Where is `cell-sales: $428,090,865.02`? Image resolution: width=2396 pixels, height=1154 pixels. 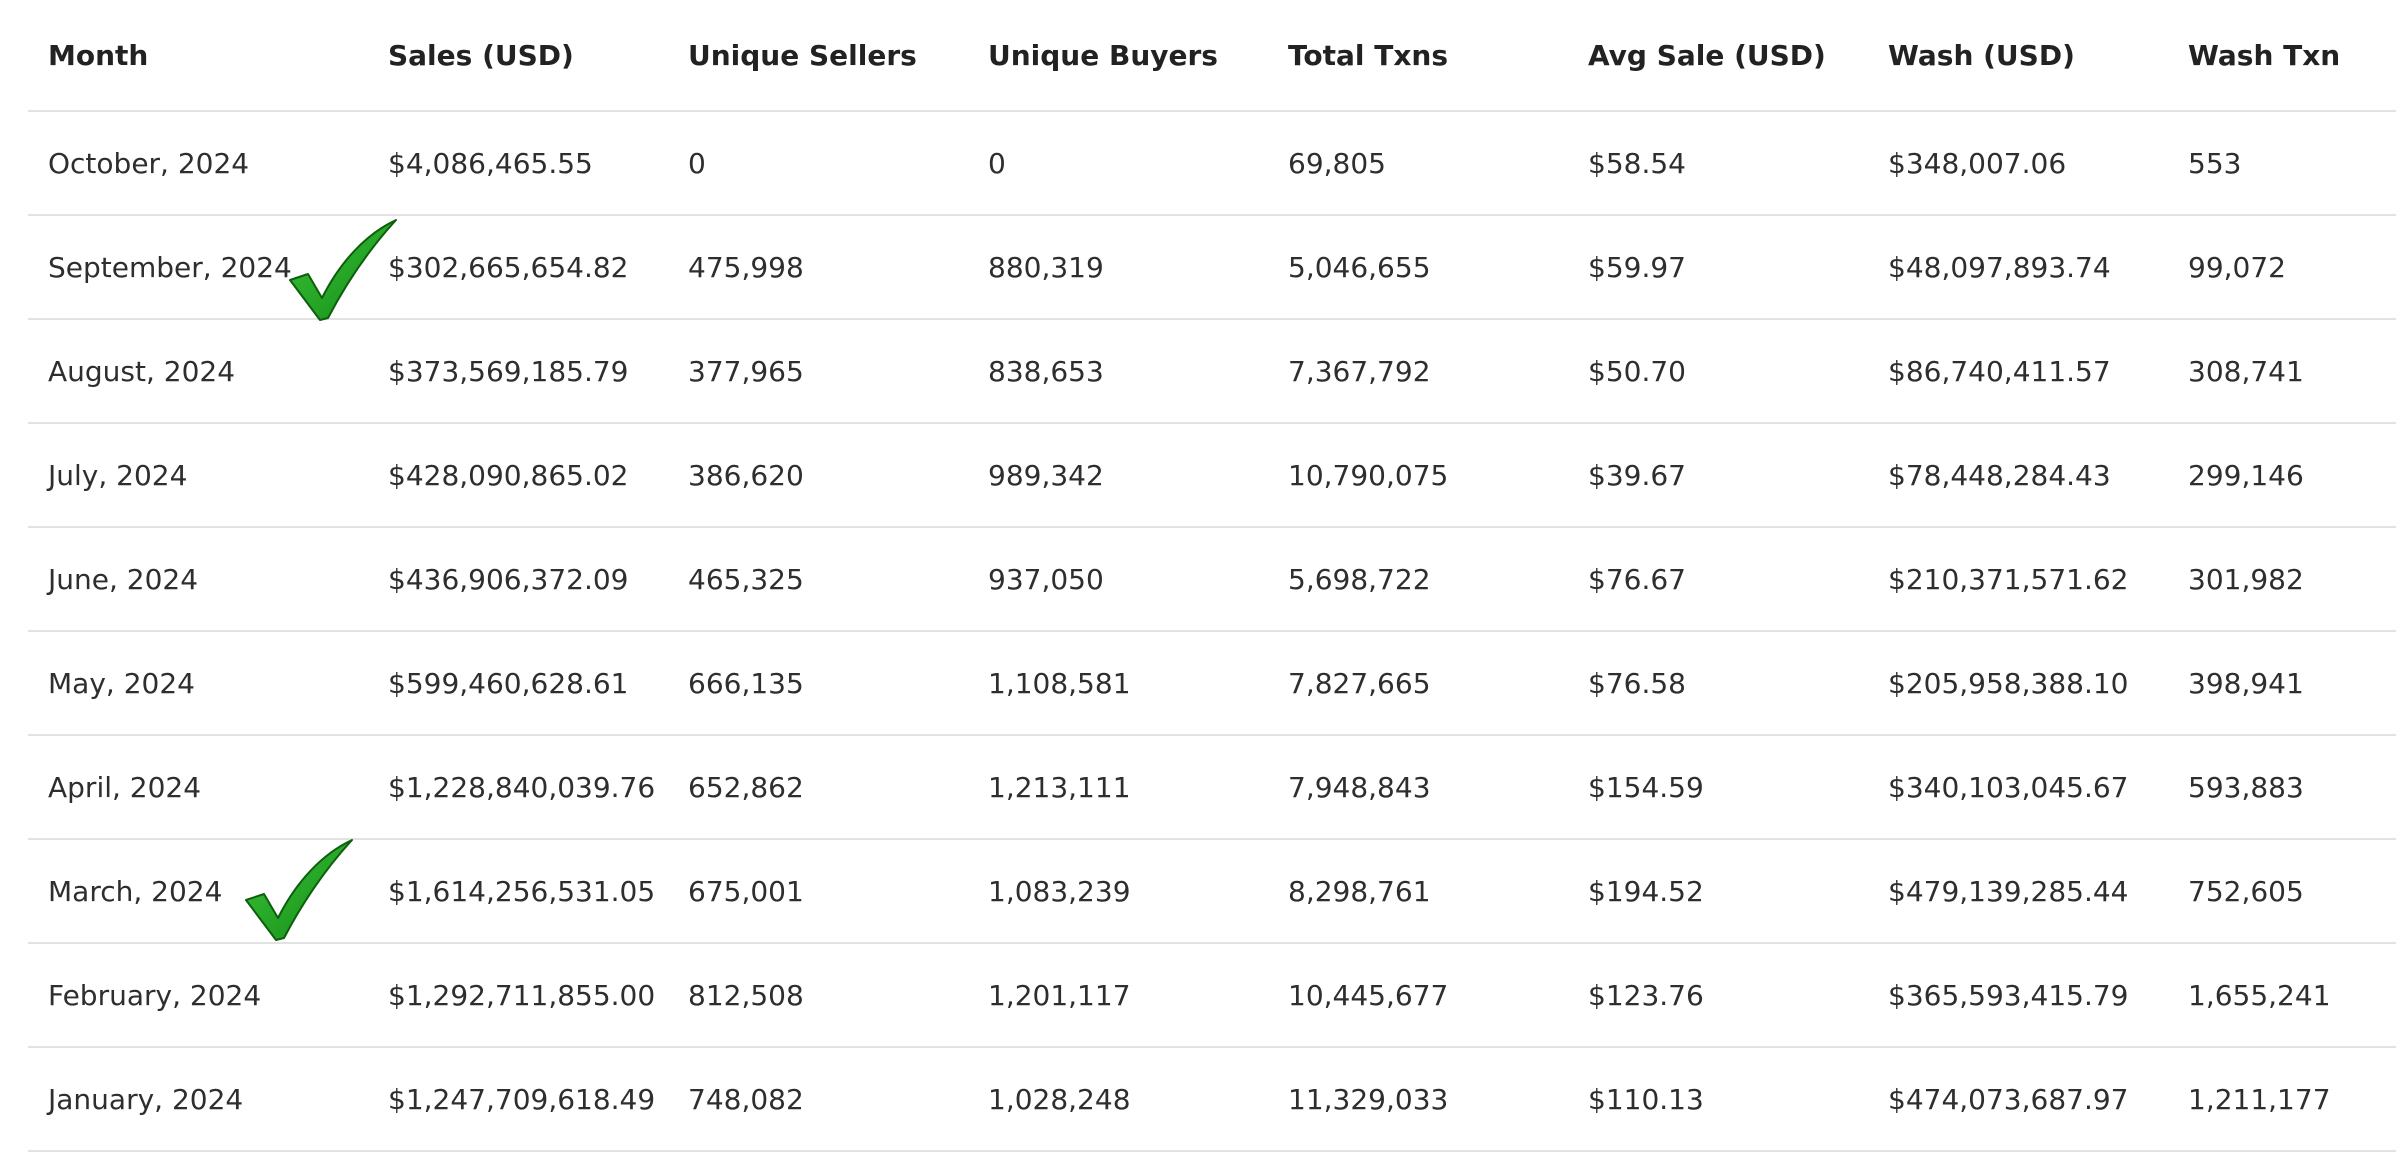
cell-sales: $428,090,865.02 is located at coordinates (518, 475).